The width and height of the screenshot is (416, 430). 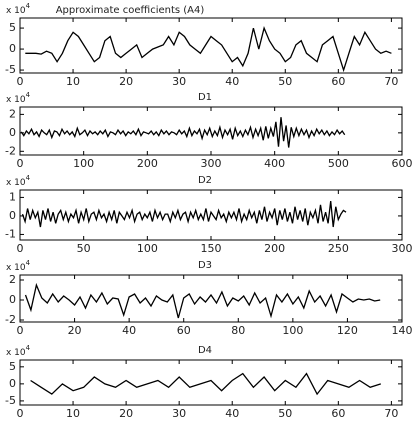 I want to click on y-tick-label: -1, so click(x=10, y=233).